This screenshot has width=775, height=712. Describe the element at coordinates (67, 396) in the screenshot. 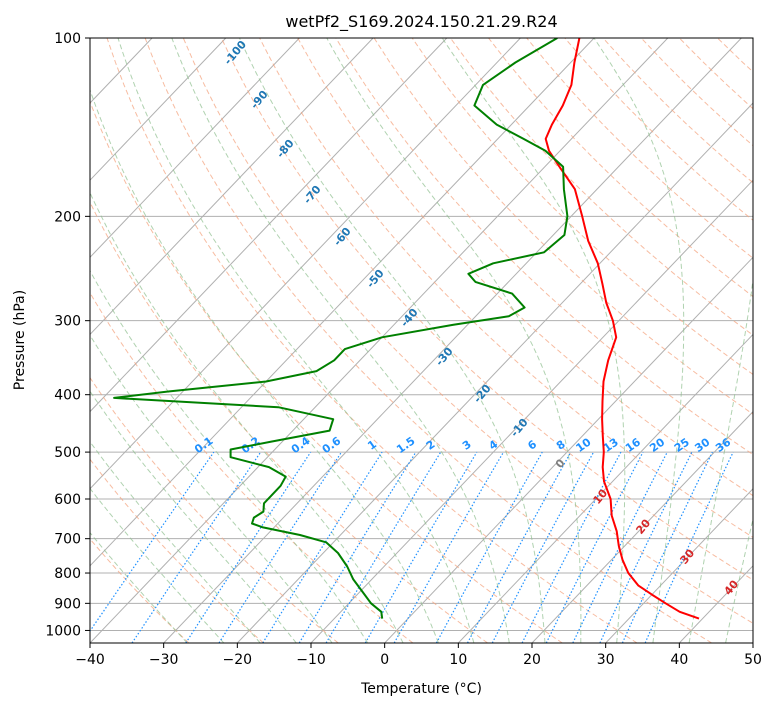

I see `y-tick-label: 400` at that location.